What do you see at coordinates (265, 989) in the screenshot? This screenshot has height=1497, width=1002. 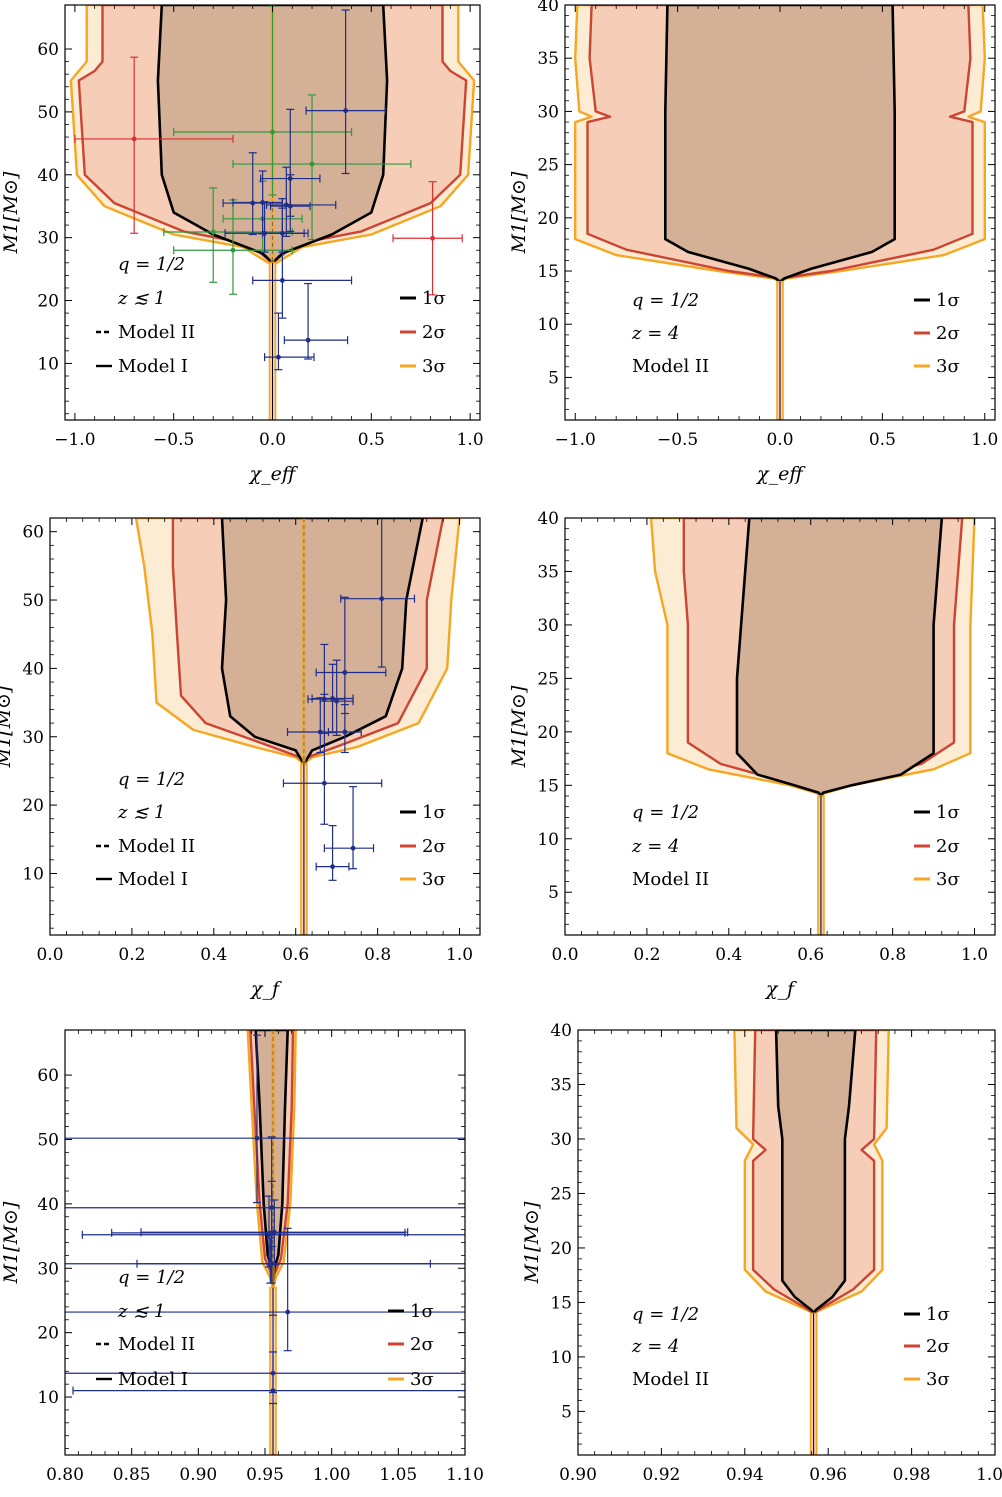 I see `x-axis-label: χ_f` at bounding box center [265, 989].